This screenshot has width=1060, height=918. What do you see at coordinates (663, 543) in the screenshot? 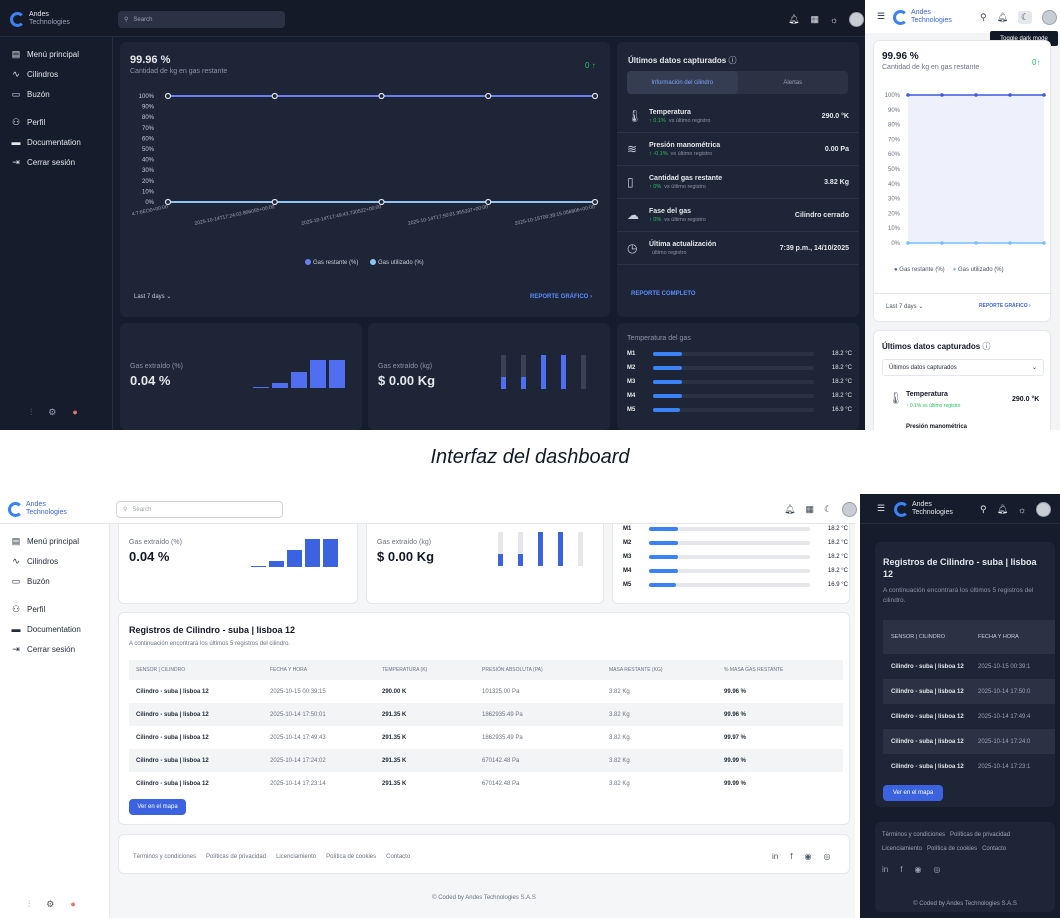
I see `temp-bar-fill` at bounding box center [663, 543].